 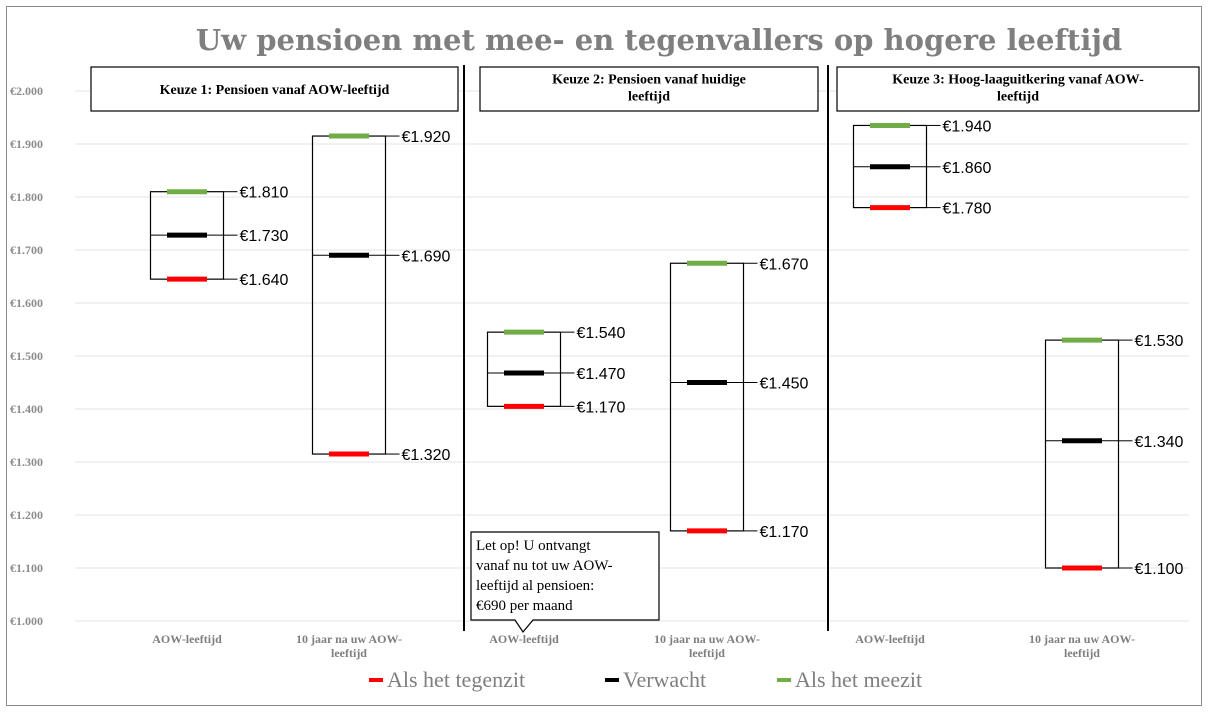 What do you see at coordinates (26, 515) in the screenshot?
I see `y-tick-label: €1.200` at bounding box center [26, 515].